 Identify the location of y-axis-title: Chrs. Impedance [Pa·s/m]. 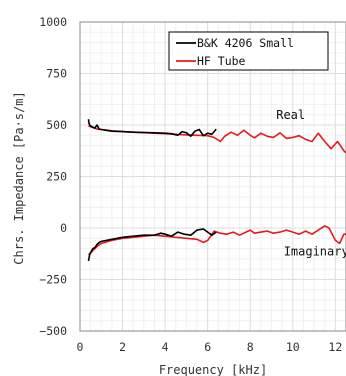
(19, 177).